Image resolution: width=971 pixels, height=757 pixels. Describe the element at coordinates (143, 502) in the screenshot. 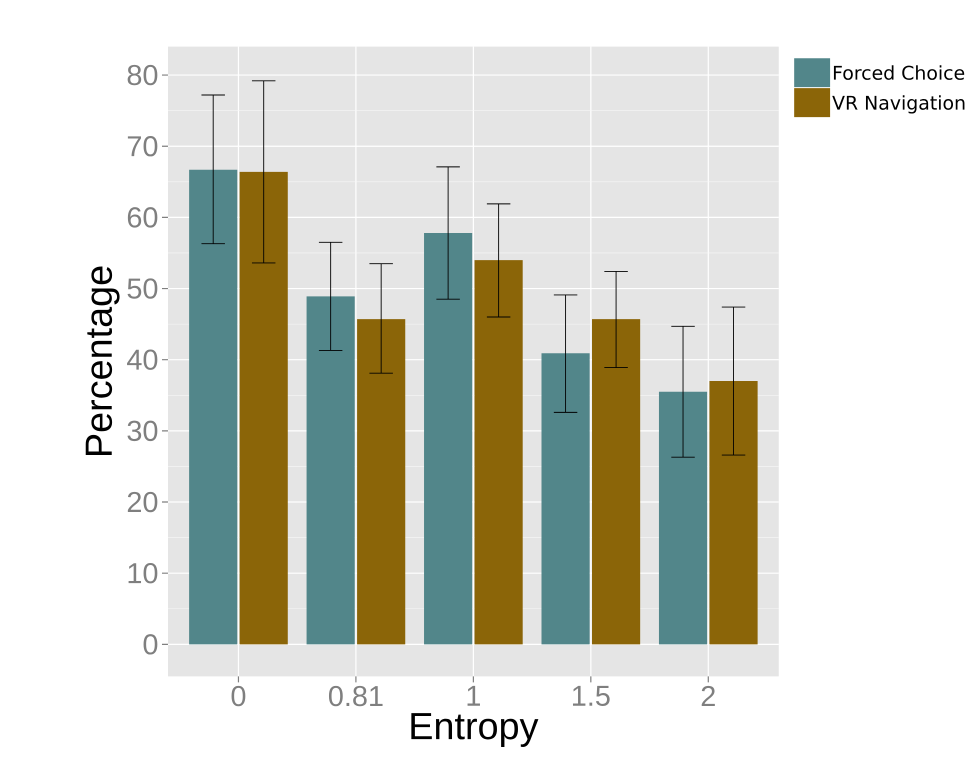

I see `y-tick-label: 20` at that location.